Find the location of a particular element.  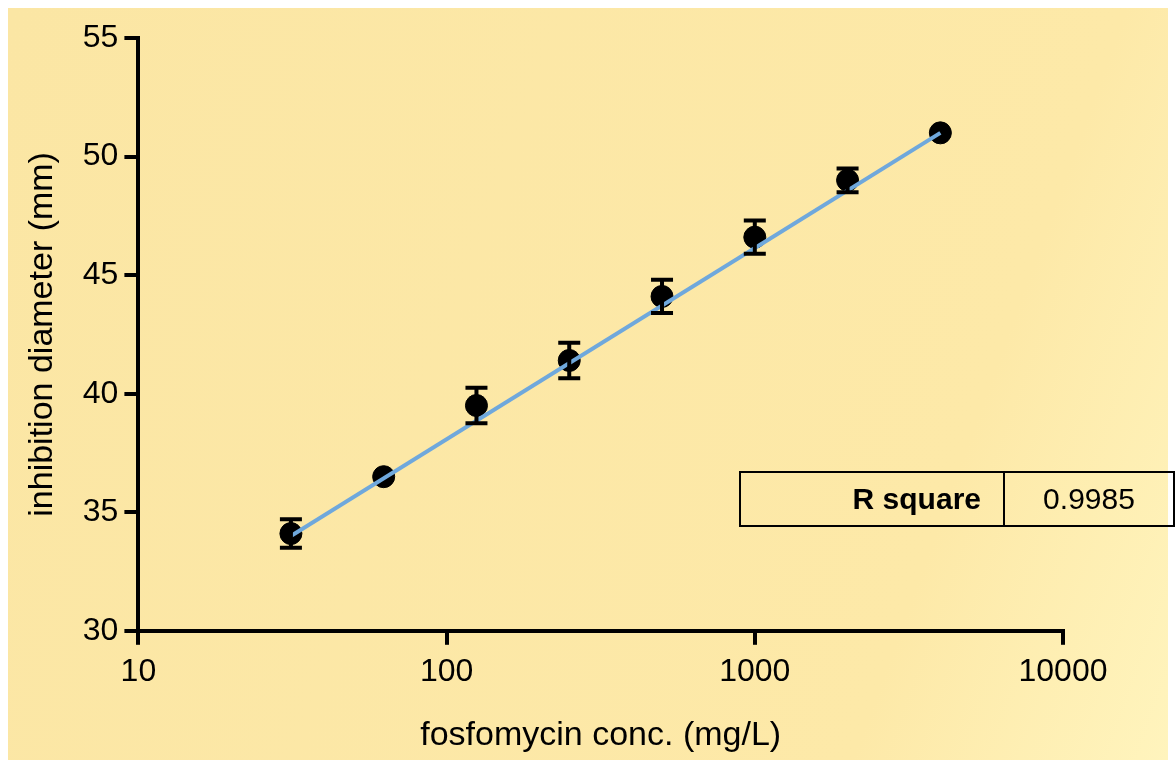

y-tick-label: 55 is located at coordinates (100, 35).